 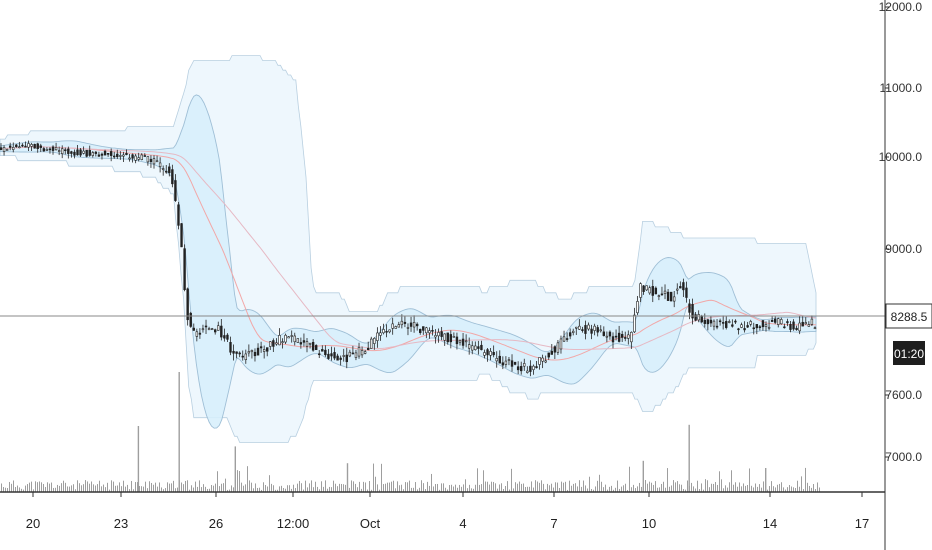 What do you see at coordinates (447, 511) in the screenshot?
I see `time-axis: 20 23 26 12:00 Oct 4 7 10 14 17` at bounding box center [447, 511].